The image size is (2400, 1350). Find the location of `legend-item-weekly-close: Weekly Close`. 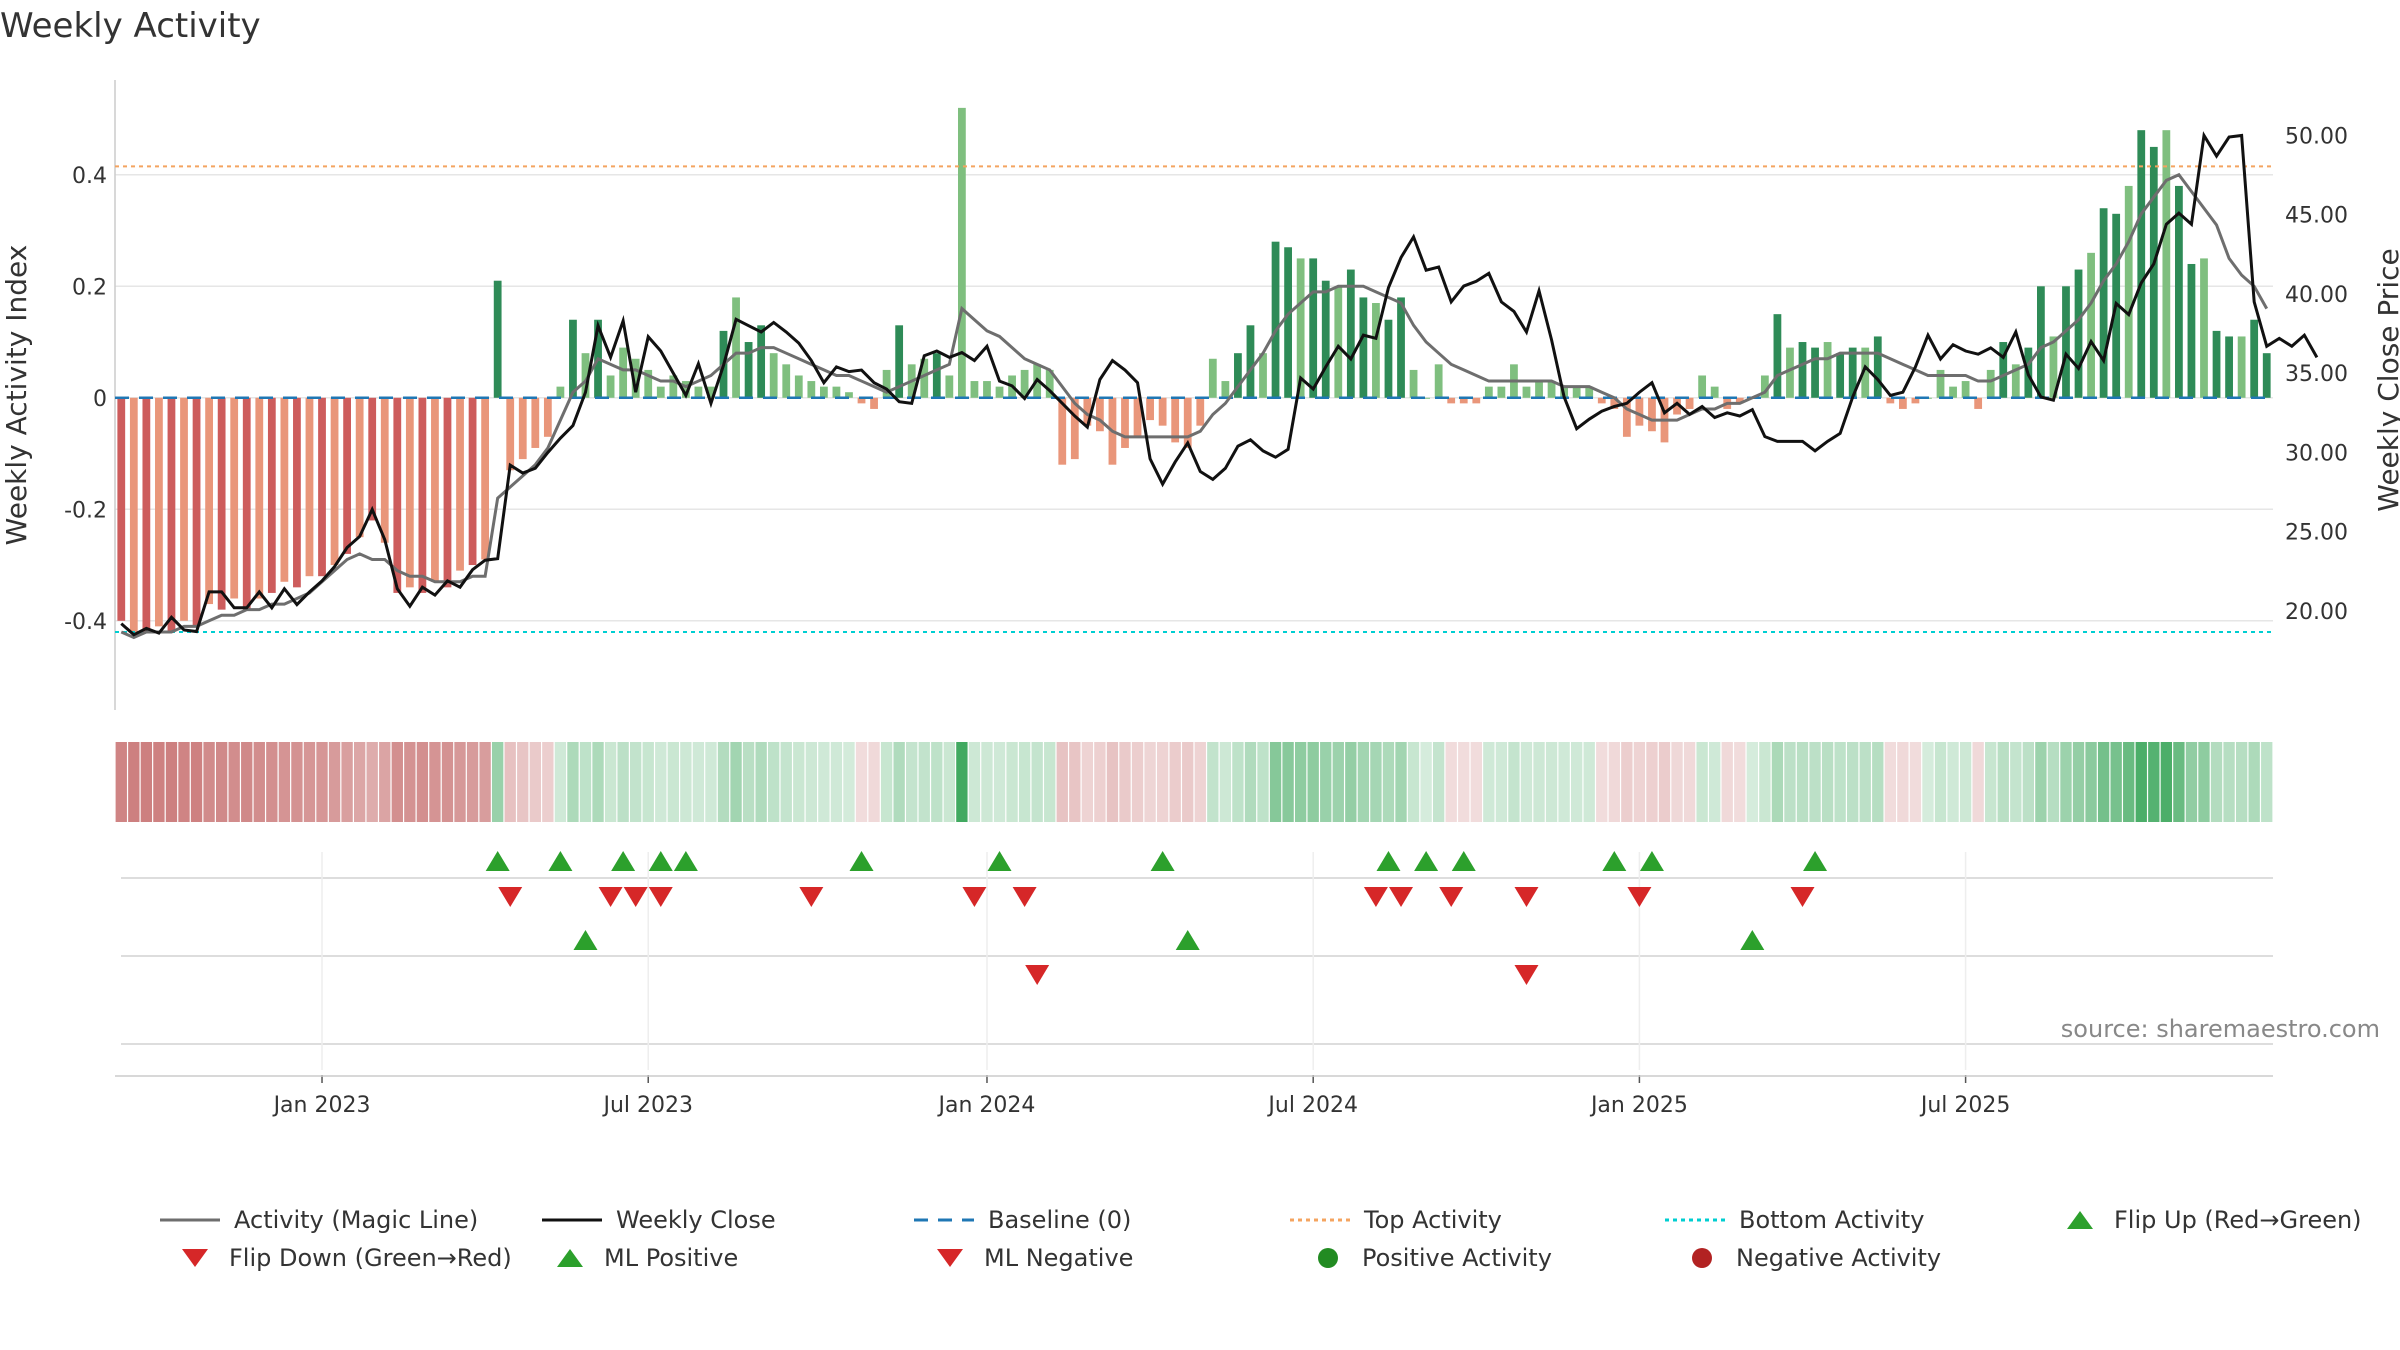

legend-item-weekly-close: Weekly Close is located at coordinates (659, 1220).